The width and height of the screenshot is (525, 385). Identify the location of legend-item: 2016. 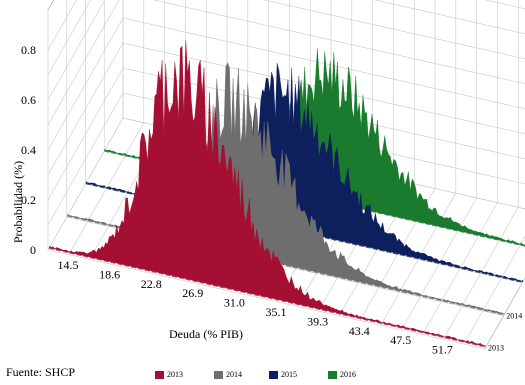
(342, 374).